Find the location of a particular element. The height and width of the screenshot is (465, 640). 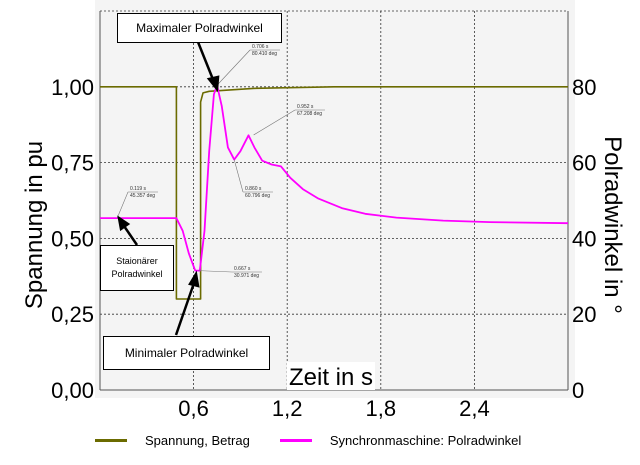

callout-min: Minimaler Polradwinkel is located at coordinates (186, 353).